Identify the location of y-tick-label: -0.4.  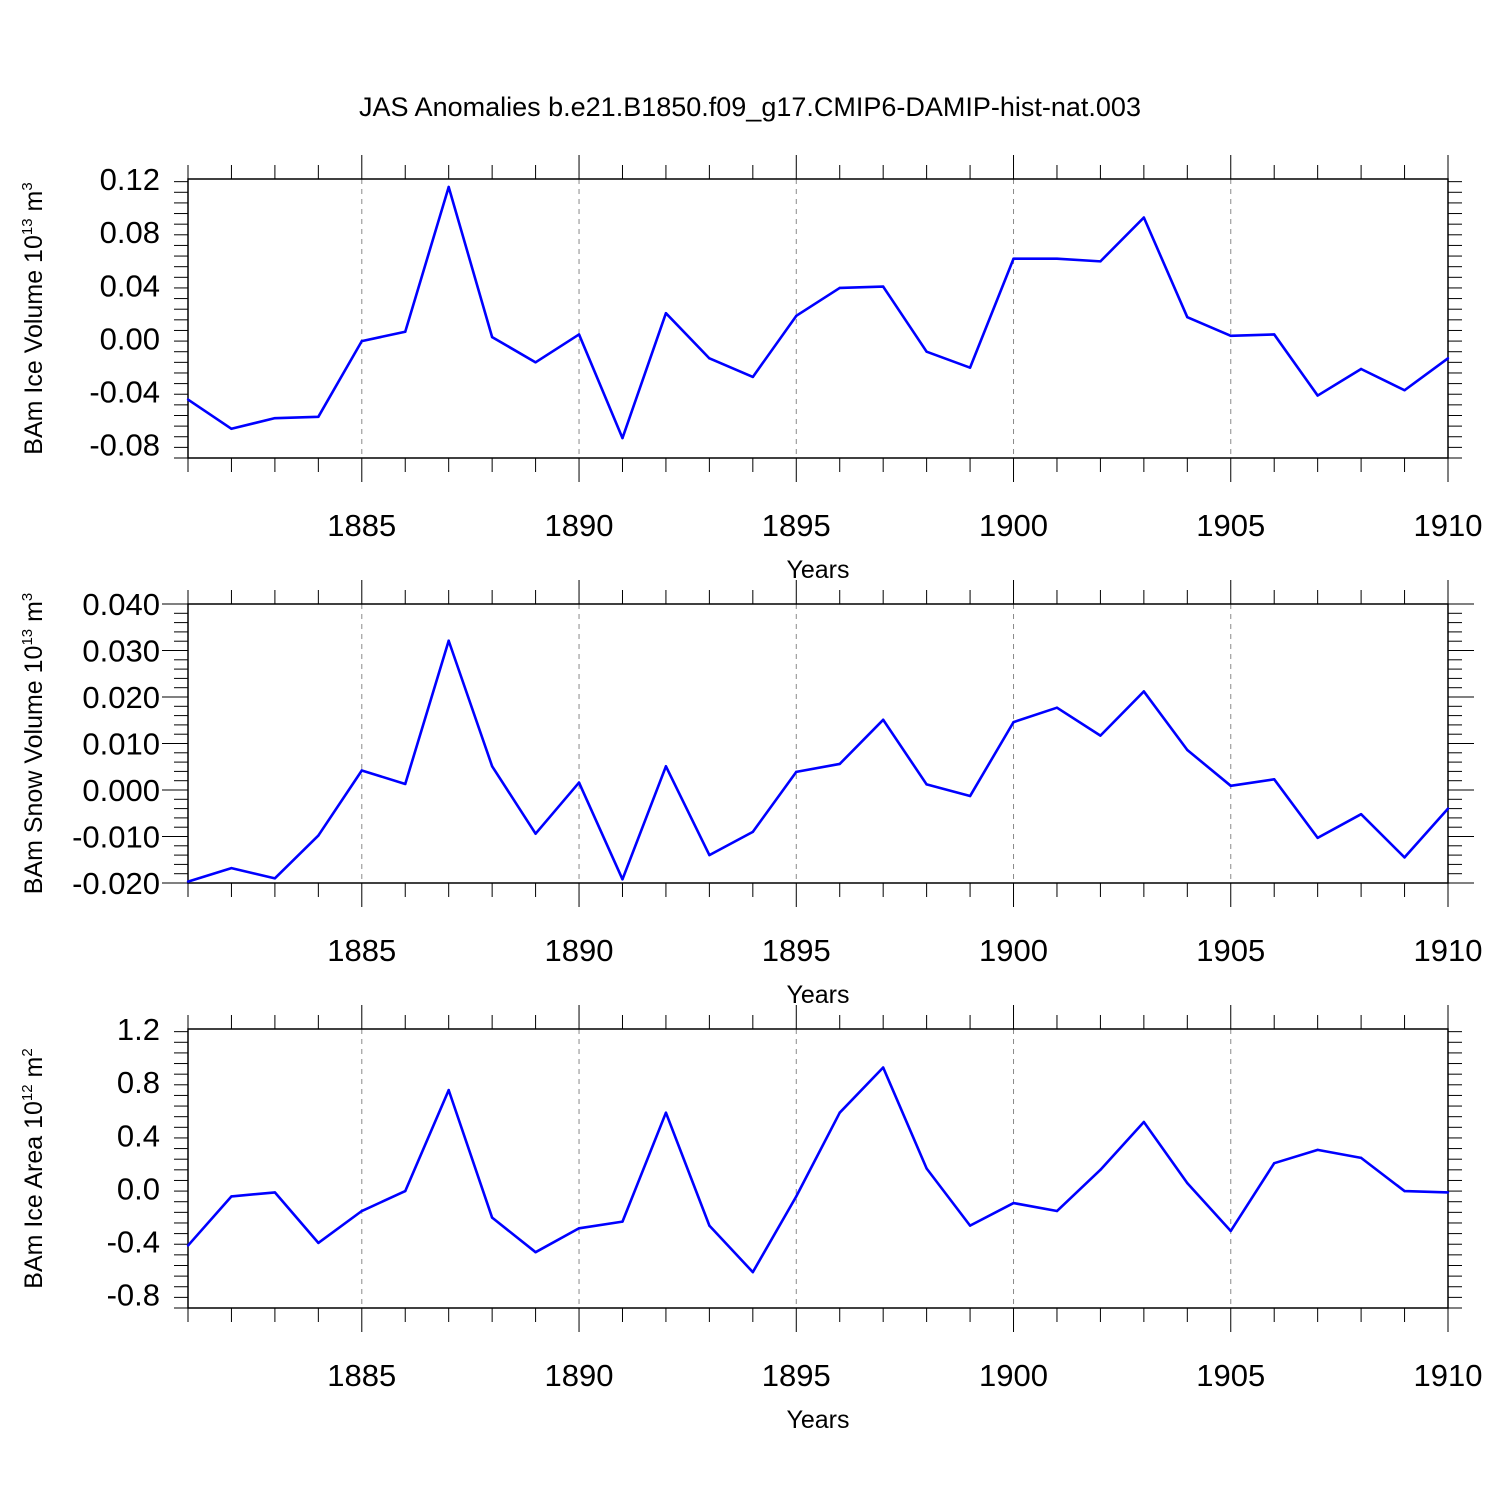
(133, 1242).